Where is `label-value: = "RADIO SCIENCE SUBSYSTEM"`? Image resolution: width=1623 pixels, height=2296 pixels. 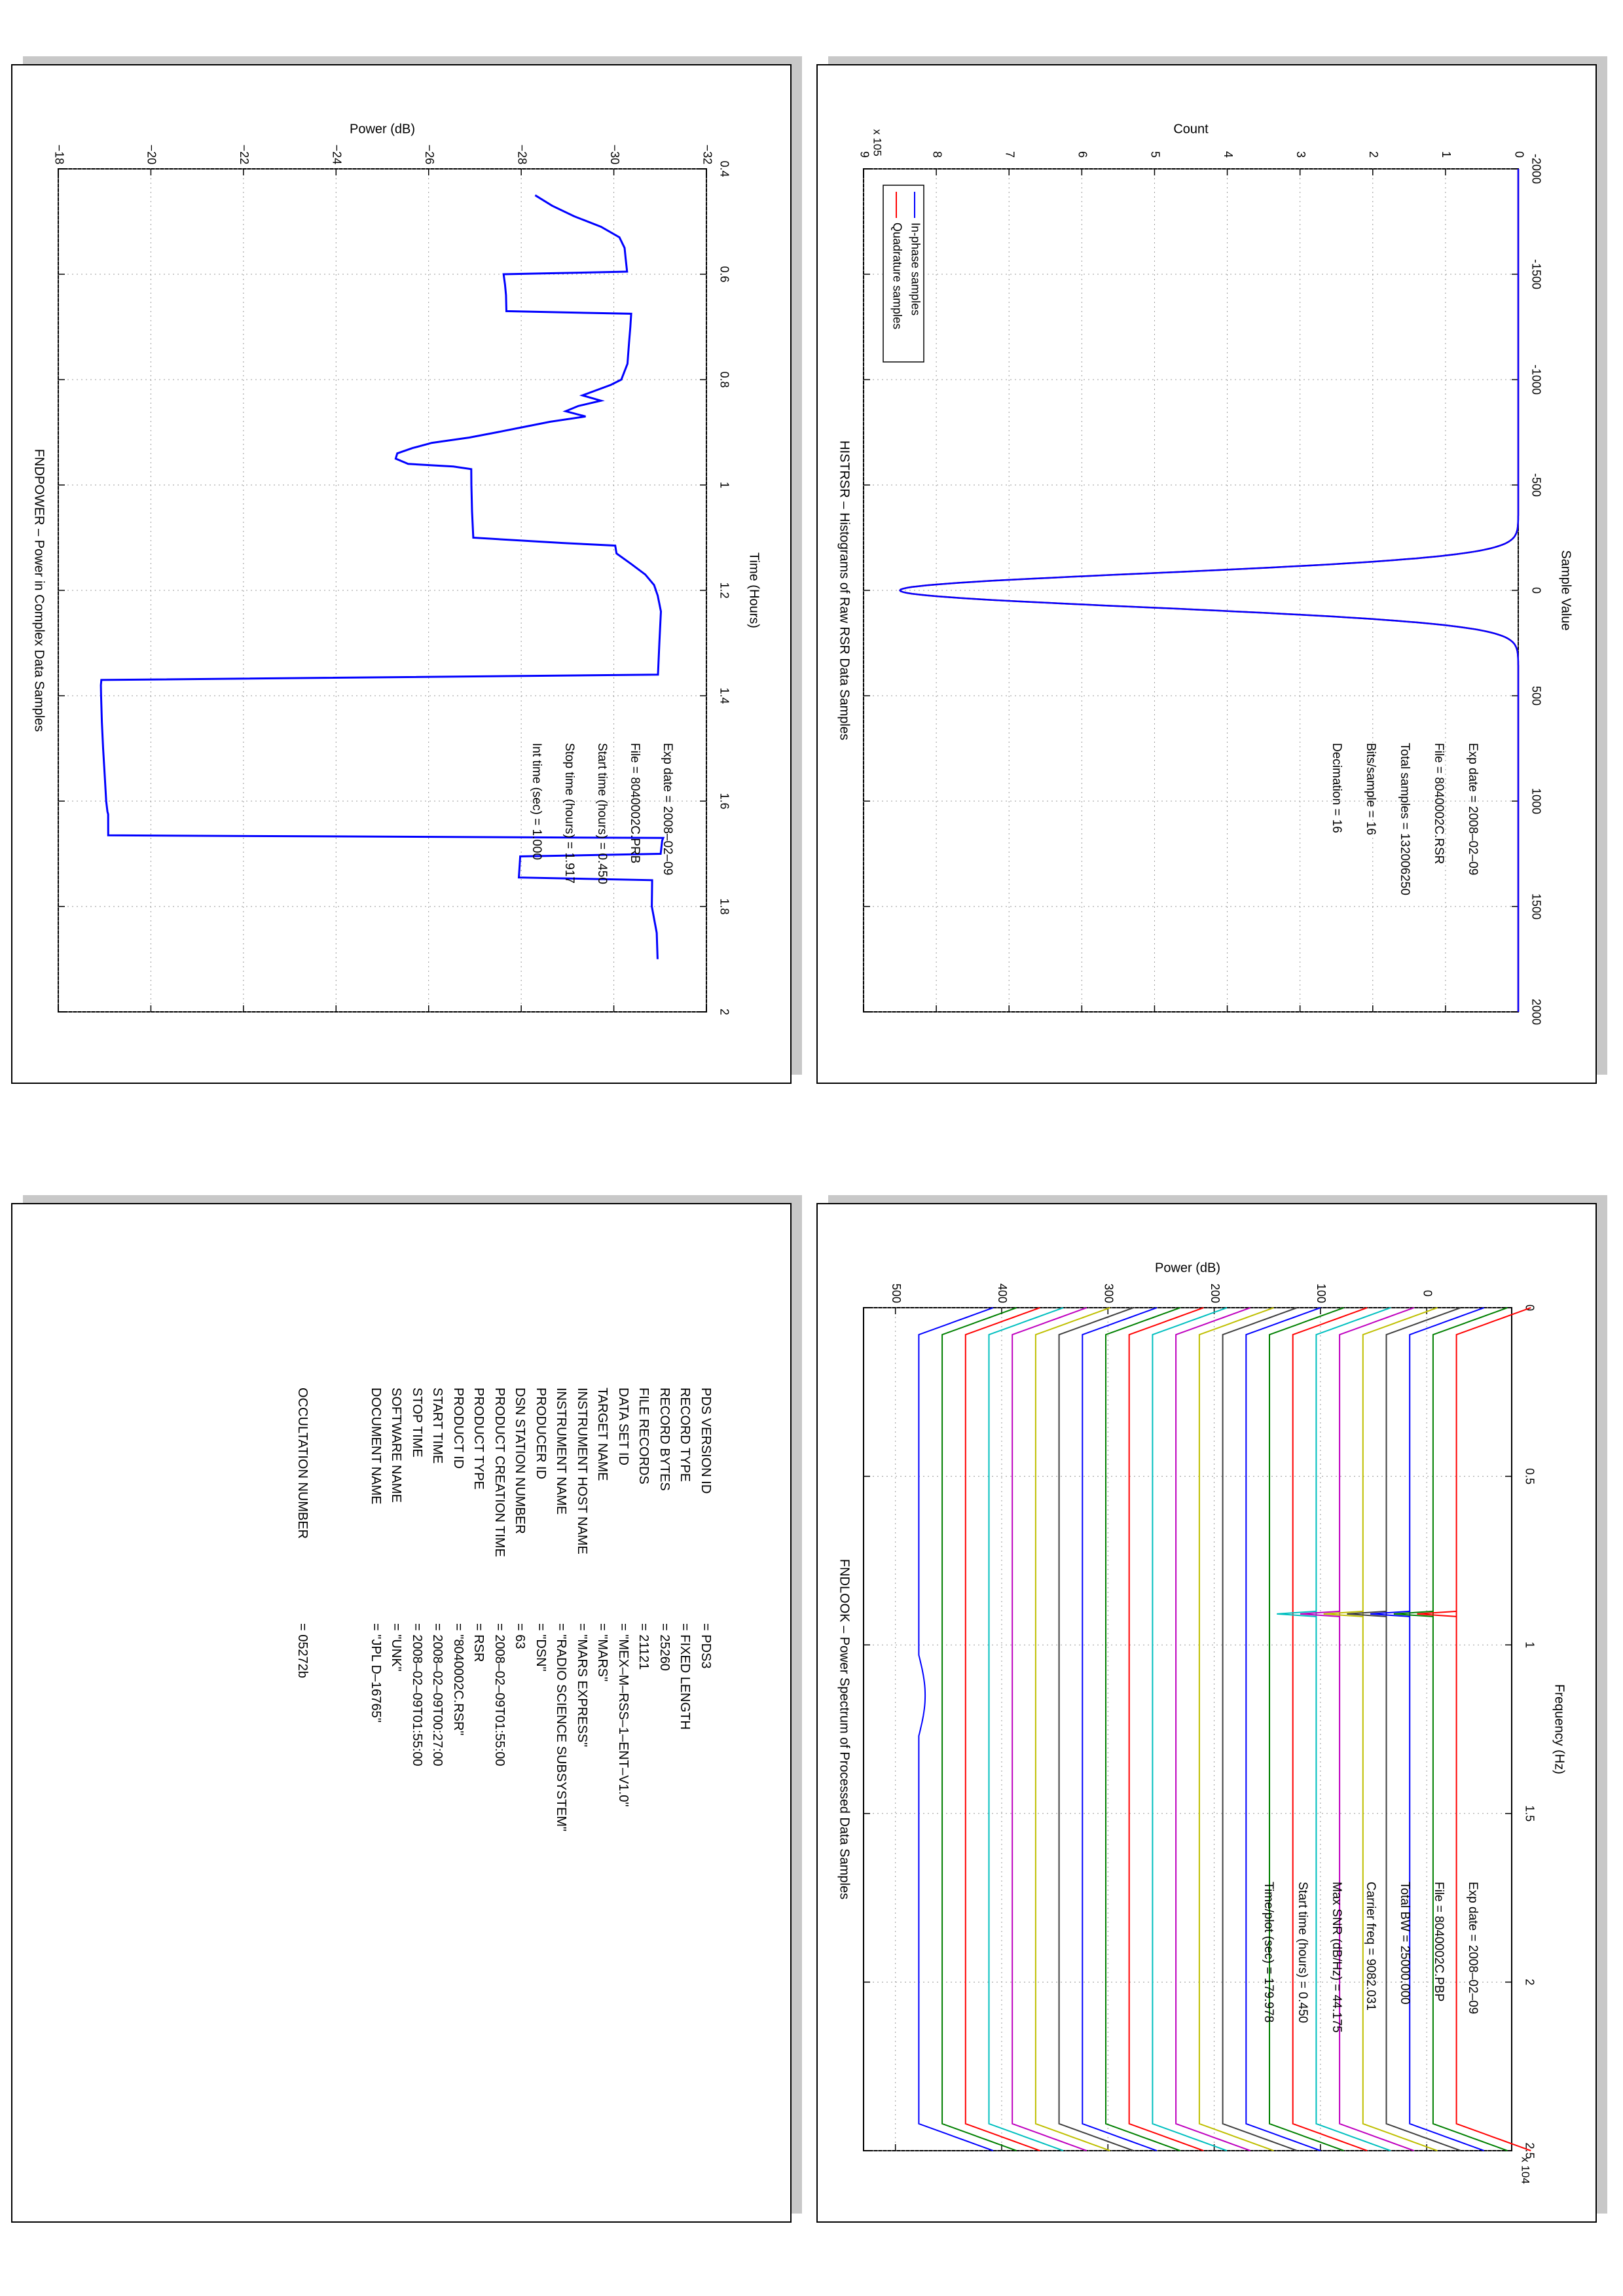
label-value: = "RADIO SCIENCE SUBSYSTEM" is located at coordinates (561, 1727).